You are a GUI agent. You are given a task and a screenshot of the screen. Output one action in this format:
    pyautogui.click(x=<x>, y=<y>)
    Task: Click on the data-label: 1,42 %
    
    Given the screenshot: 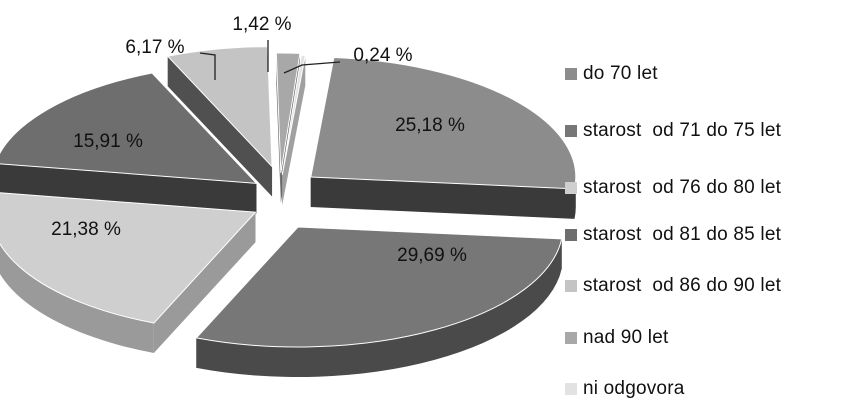 What is the action you would take?
    pyautogui.click(x=261, y=24)
    